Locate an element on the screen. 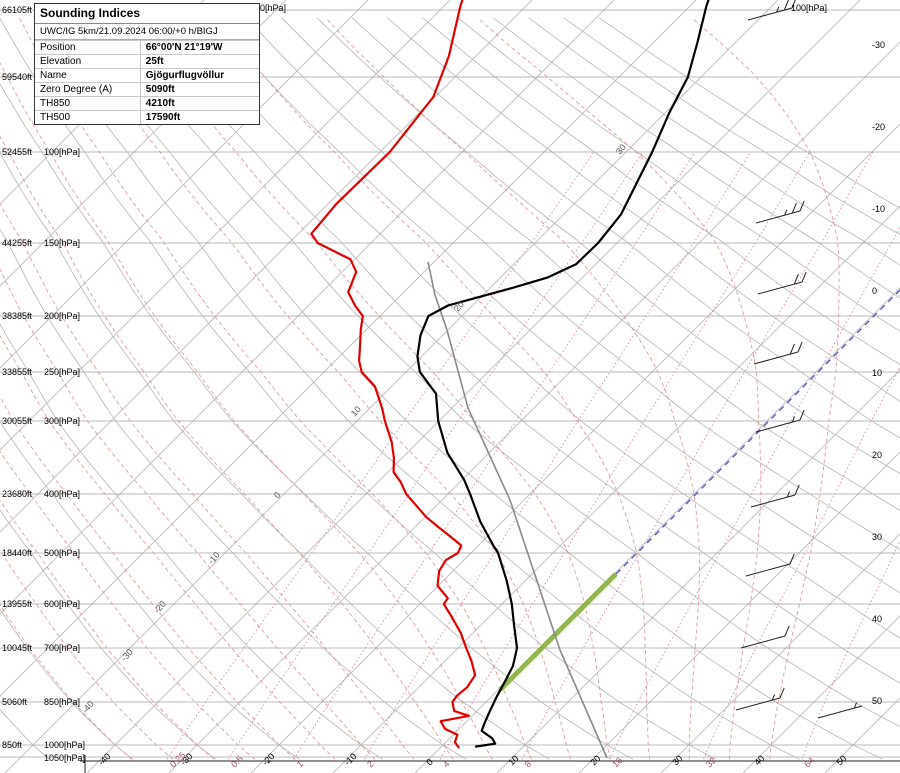 The image size is (900, 773). adiabat-line-label: 0 is located at coordinates (277, 495).